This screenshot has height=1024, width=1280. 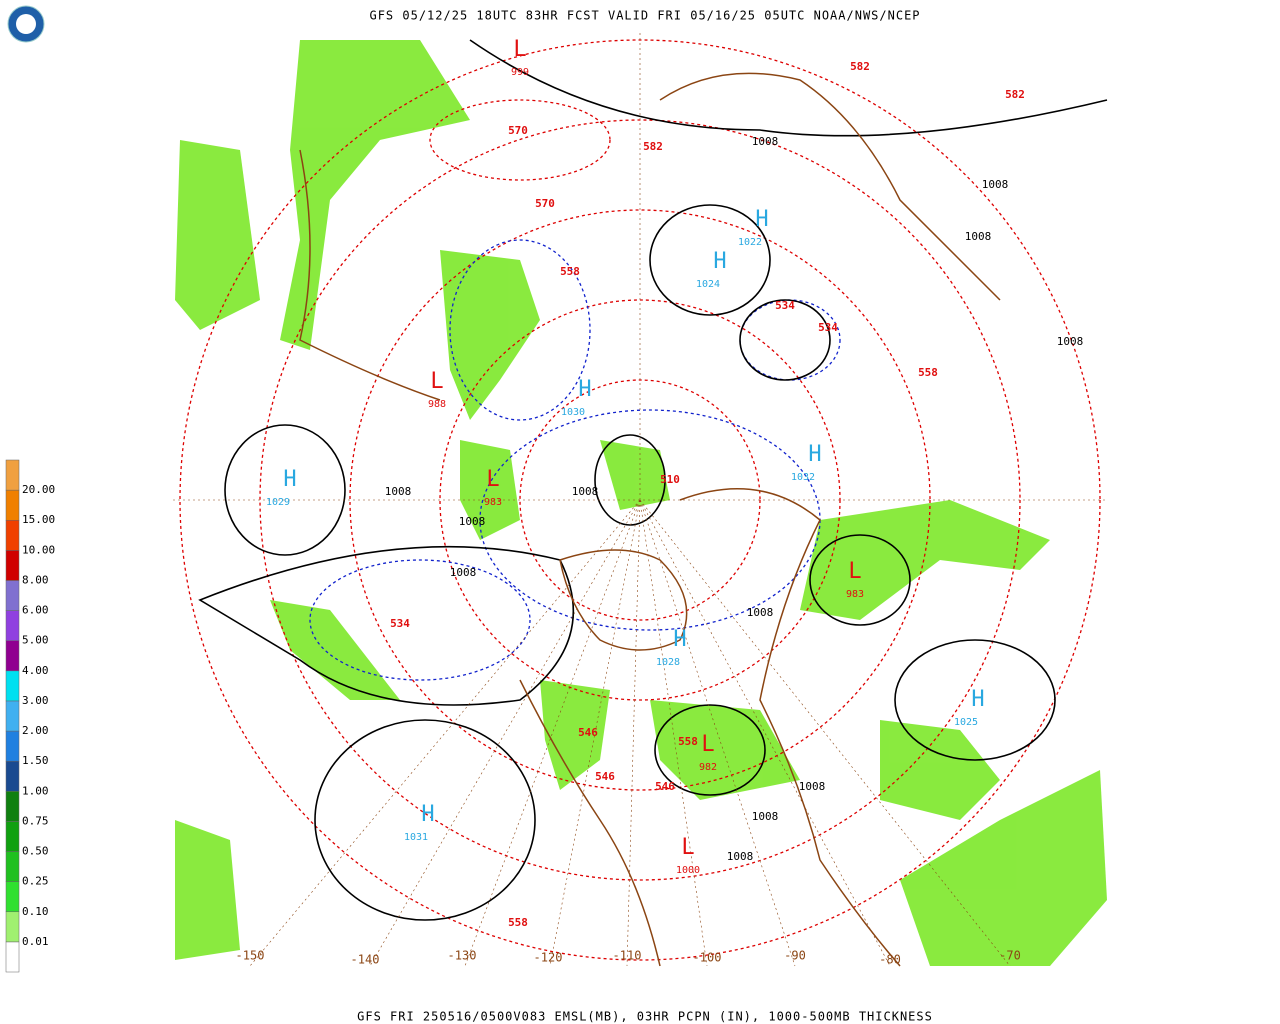 I want to click on legend-label: 1.50, so click(x=35, y=760).